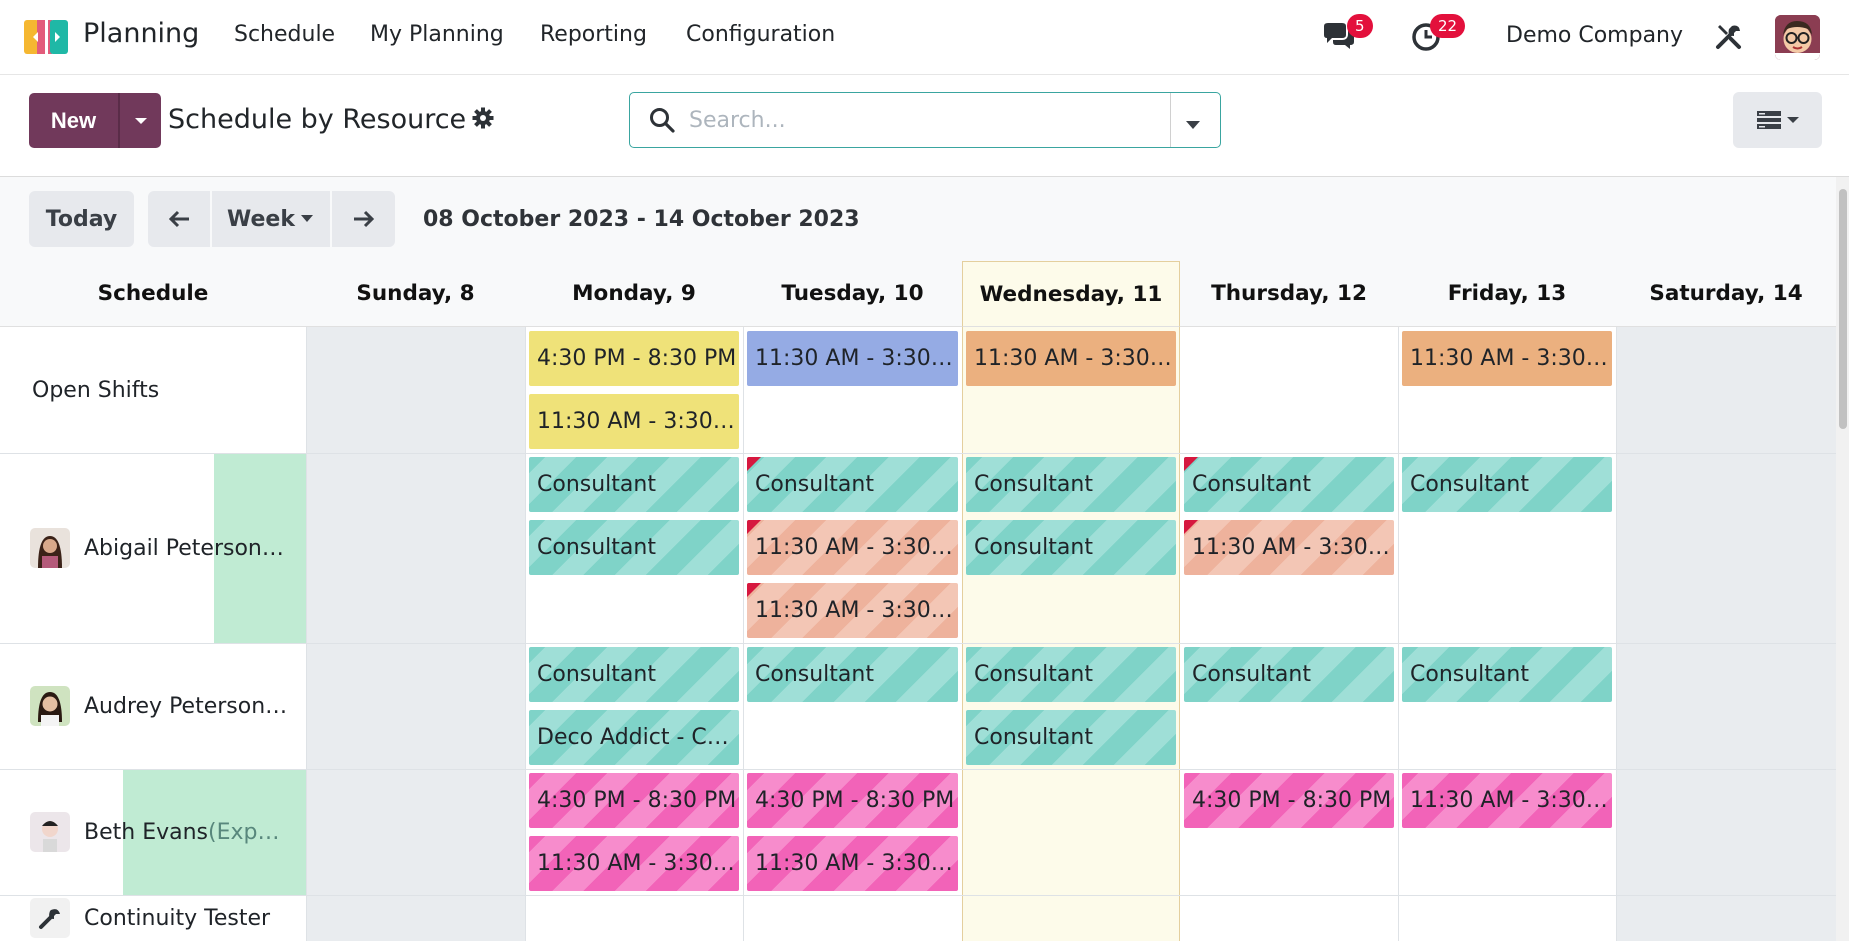 Image resolution: width=1849 pixels, height=941 pixels. What do you see at coordinates (483, 118) in the screenshot?
I see `gear-icon` at bounding box center [483, 118].